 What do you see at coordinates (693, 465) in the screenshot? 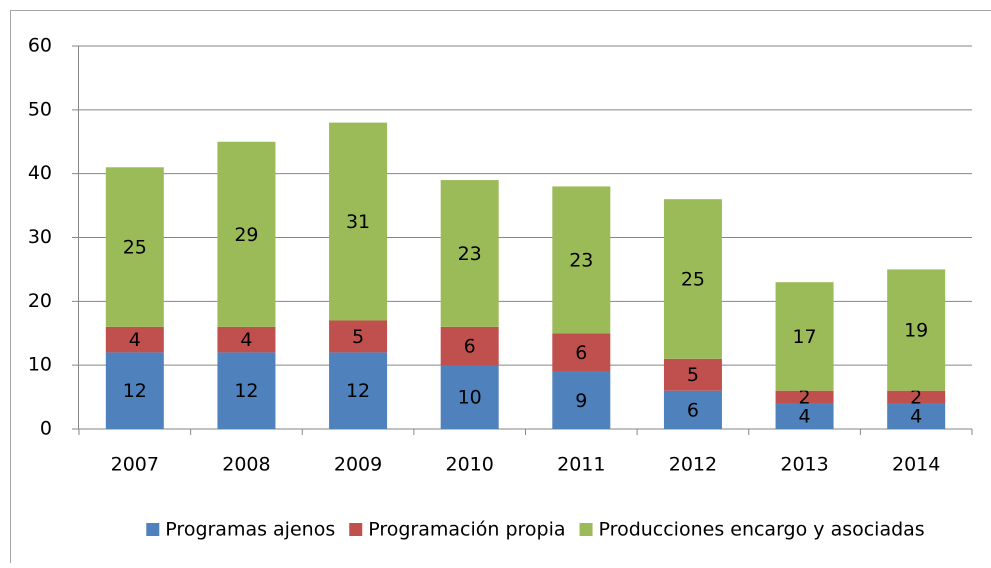
I see `x-tick-label: 2012` at bounding box center [693, 465].